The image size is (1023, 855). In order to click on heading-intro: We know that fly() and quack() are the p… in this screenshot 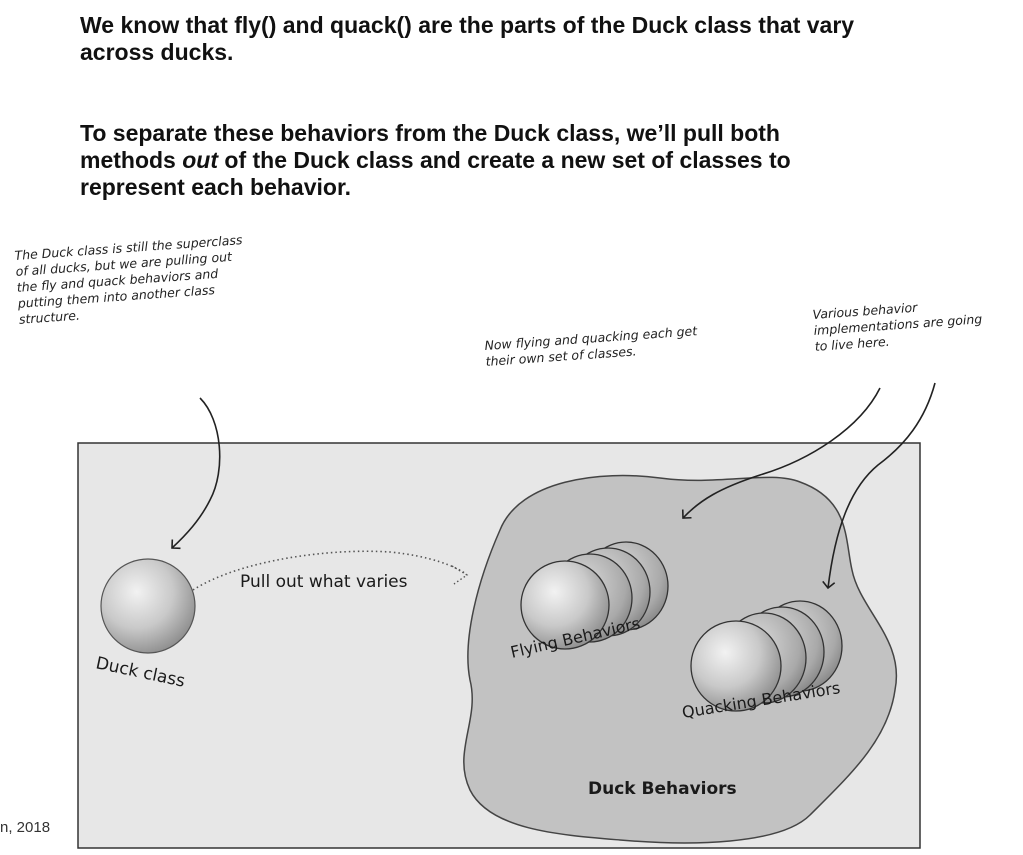, I will do `click(467, 38)`.